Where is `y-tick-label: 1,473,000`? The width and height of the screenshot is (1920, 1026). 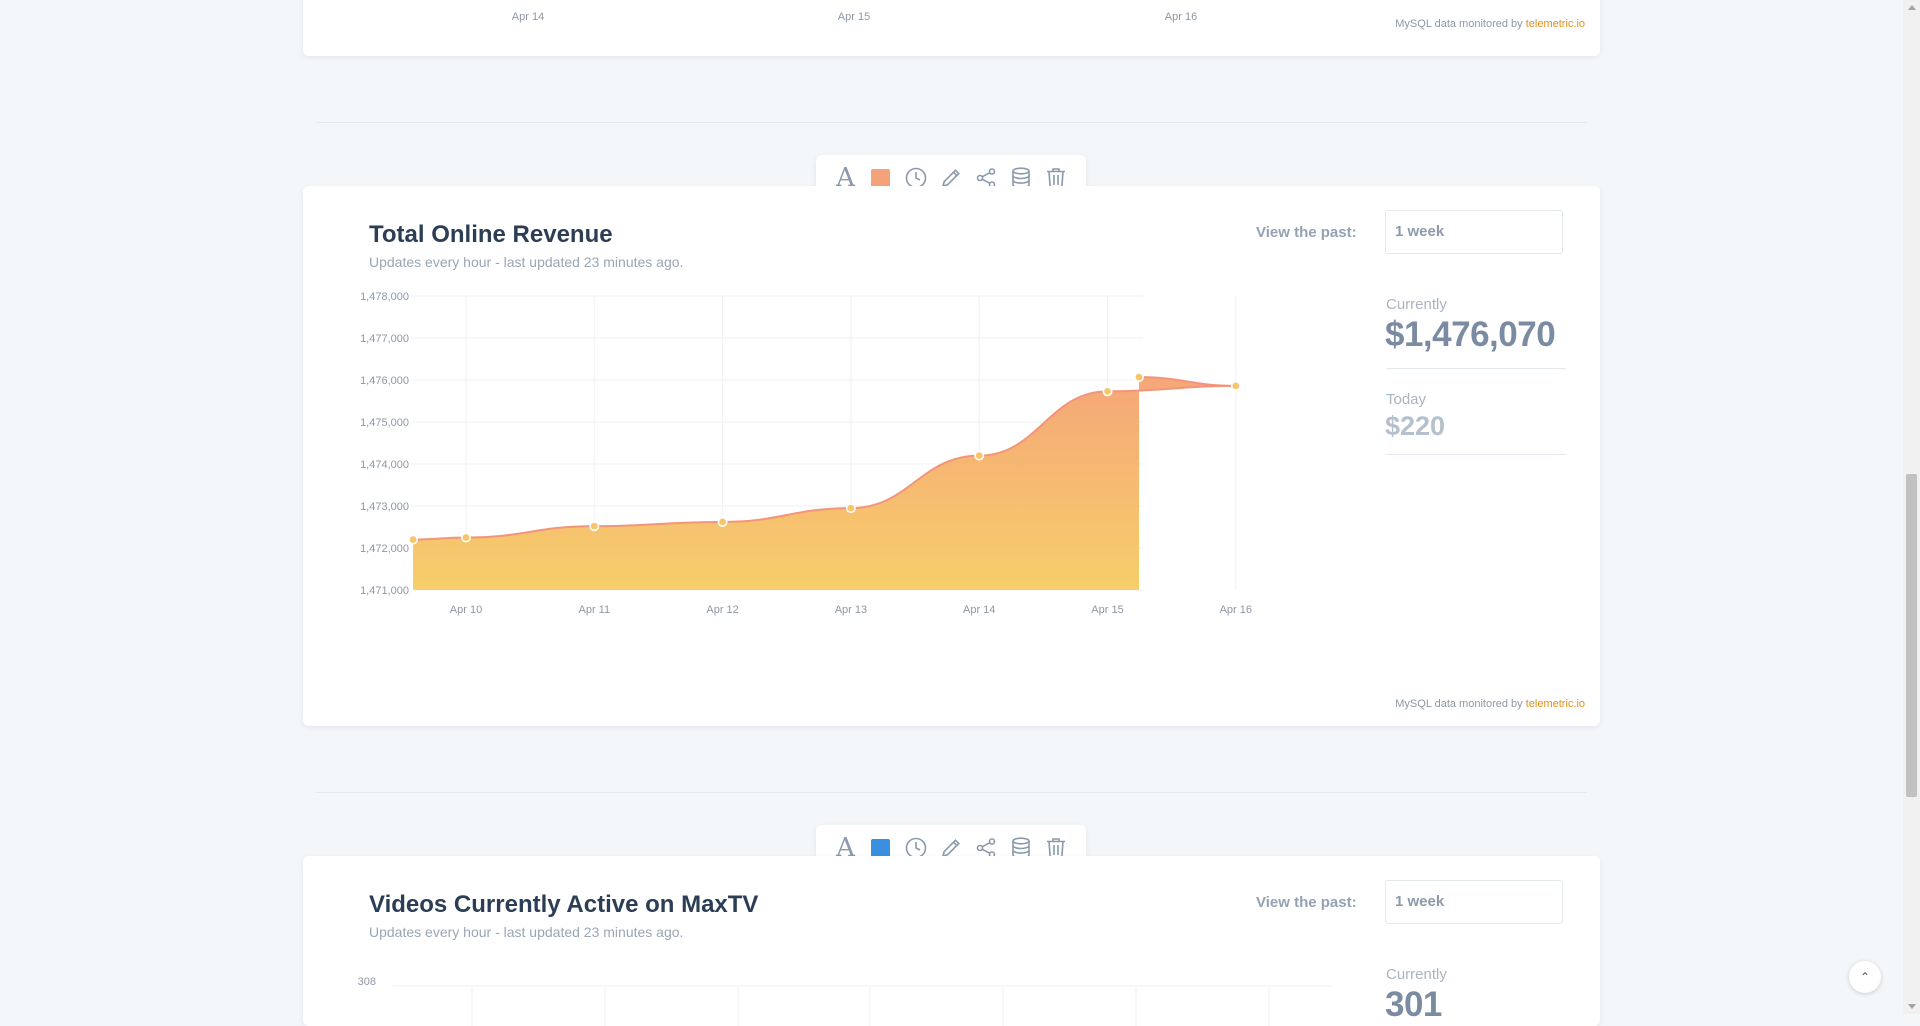 y-tick-label: 1,473,000 is located at coordinates (384, 507).